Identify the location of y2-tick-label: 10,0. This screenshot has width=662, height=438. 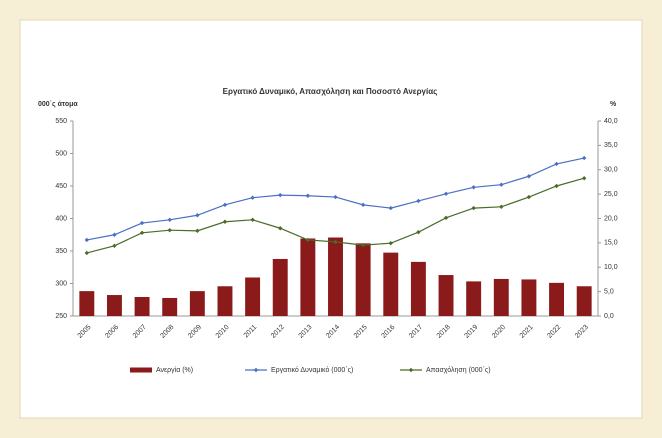
(611, 267).